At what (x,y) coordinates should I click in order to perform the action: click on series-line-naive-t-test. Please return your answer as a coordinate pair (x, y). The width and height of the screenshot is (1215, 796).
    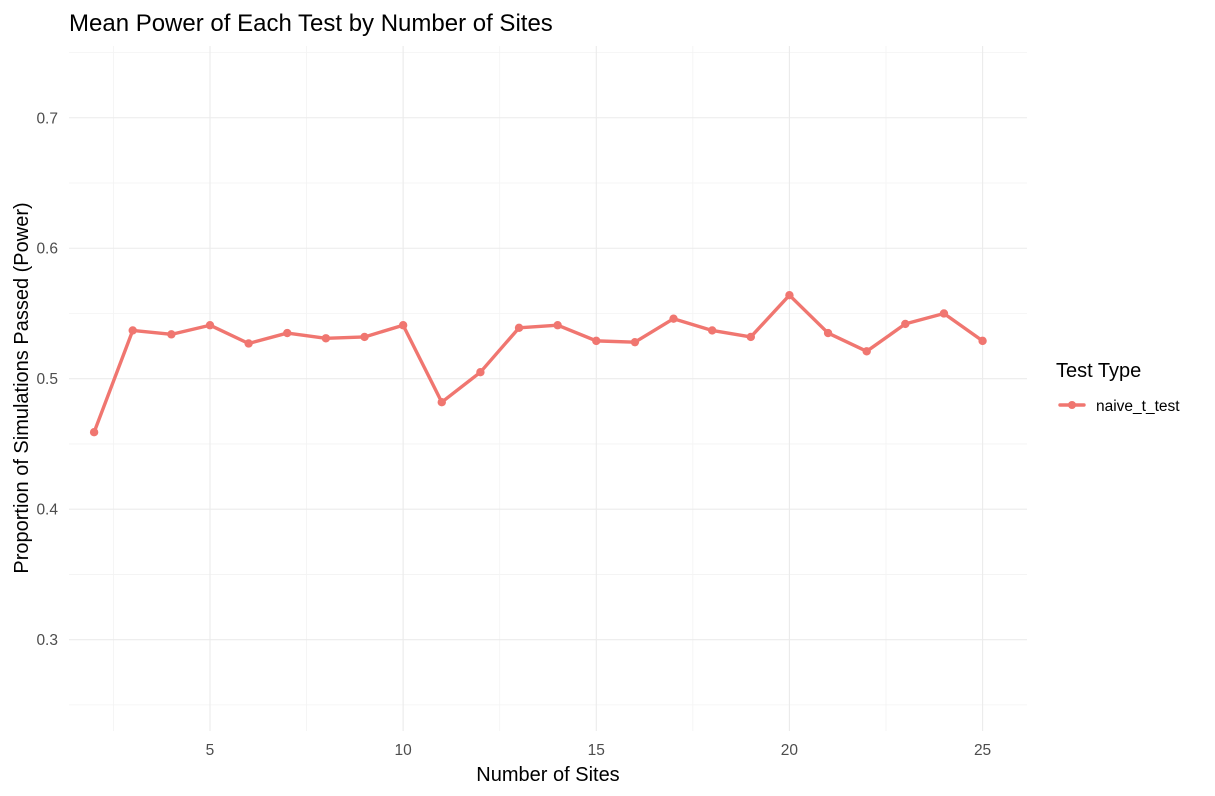
    Looking at the image, I should click on (538, 363).